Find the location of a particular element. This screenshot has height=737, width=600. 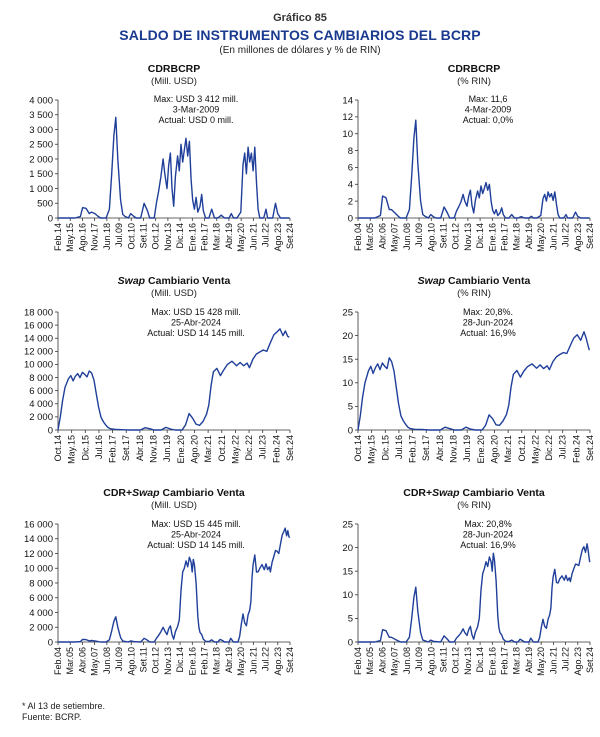

x-tick-label: Mar.05 is located at coordinates (70, 661).